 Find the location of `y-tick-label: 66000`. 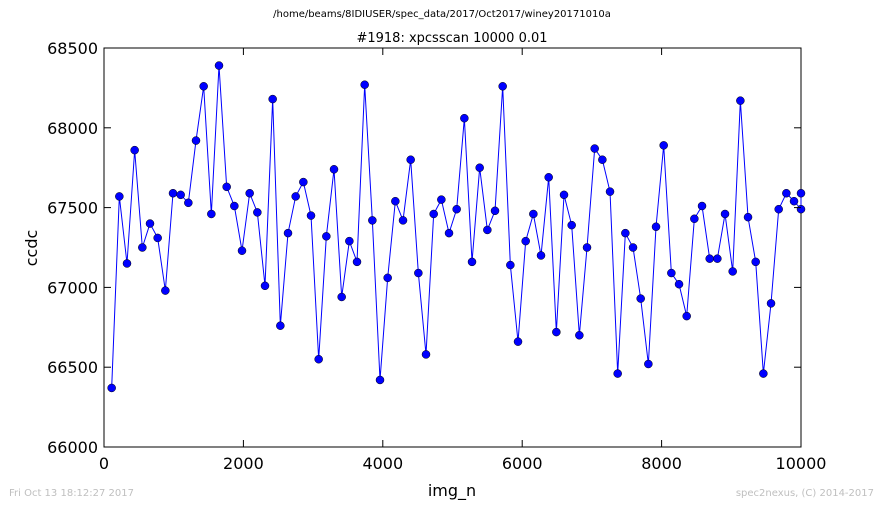

y-tick-label: 66000 is located at coordinates (72, 447).